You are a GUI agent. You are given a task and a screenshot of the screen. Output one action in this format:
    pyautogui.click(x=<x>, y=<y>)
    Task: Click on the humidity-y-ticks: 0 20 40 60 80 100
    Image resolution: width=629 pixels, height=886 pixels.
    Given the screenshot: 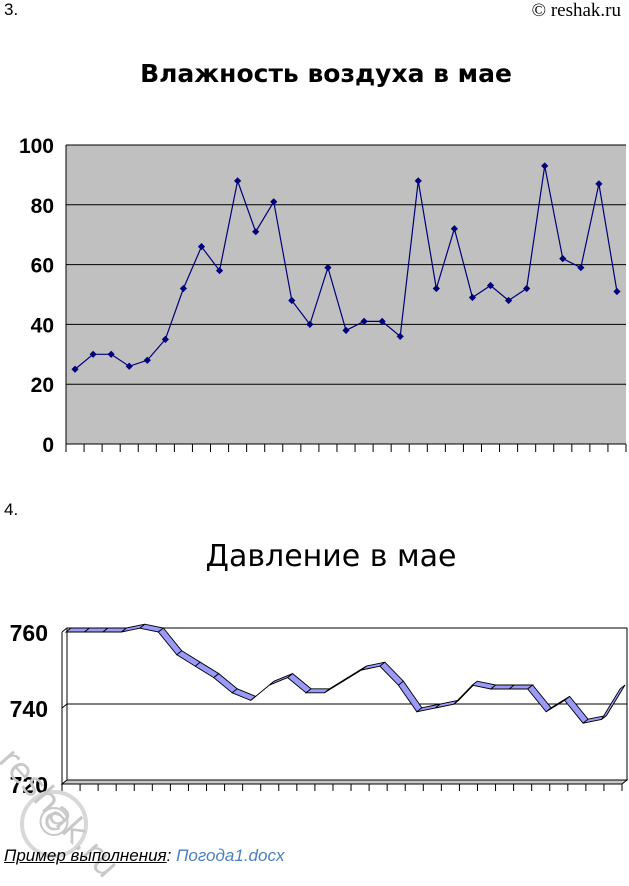 What is the action you would take?
    pyautogui.click(x=36, y=296)
    